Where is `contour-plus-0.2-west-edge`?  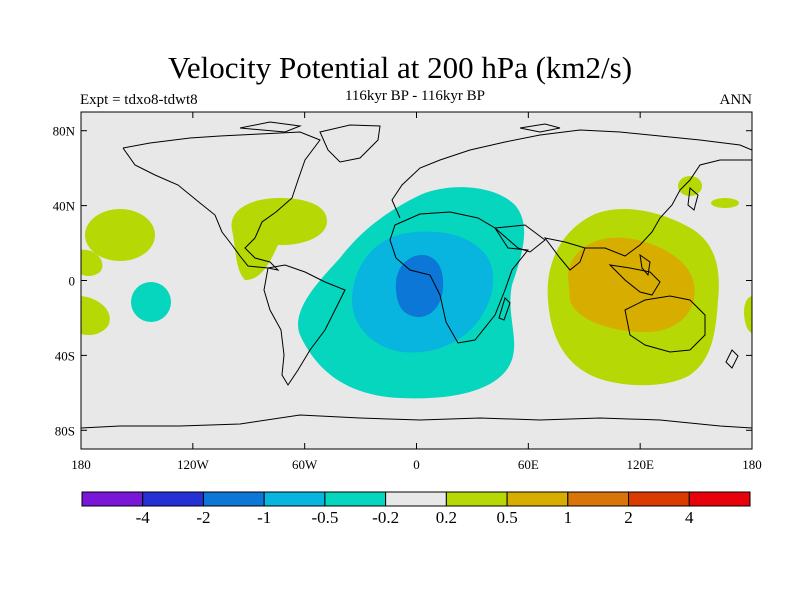
contour-plus-0.2-west-edge is located at coordinates (92, 262).